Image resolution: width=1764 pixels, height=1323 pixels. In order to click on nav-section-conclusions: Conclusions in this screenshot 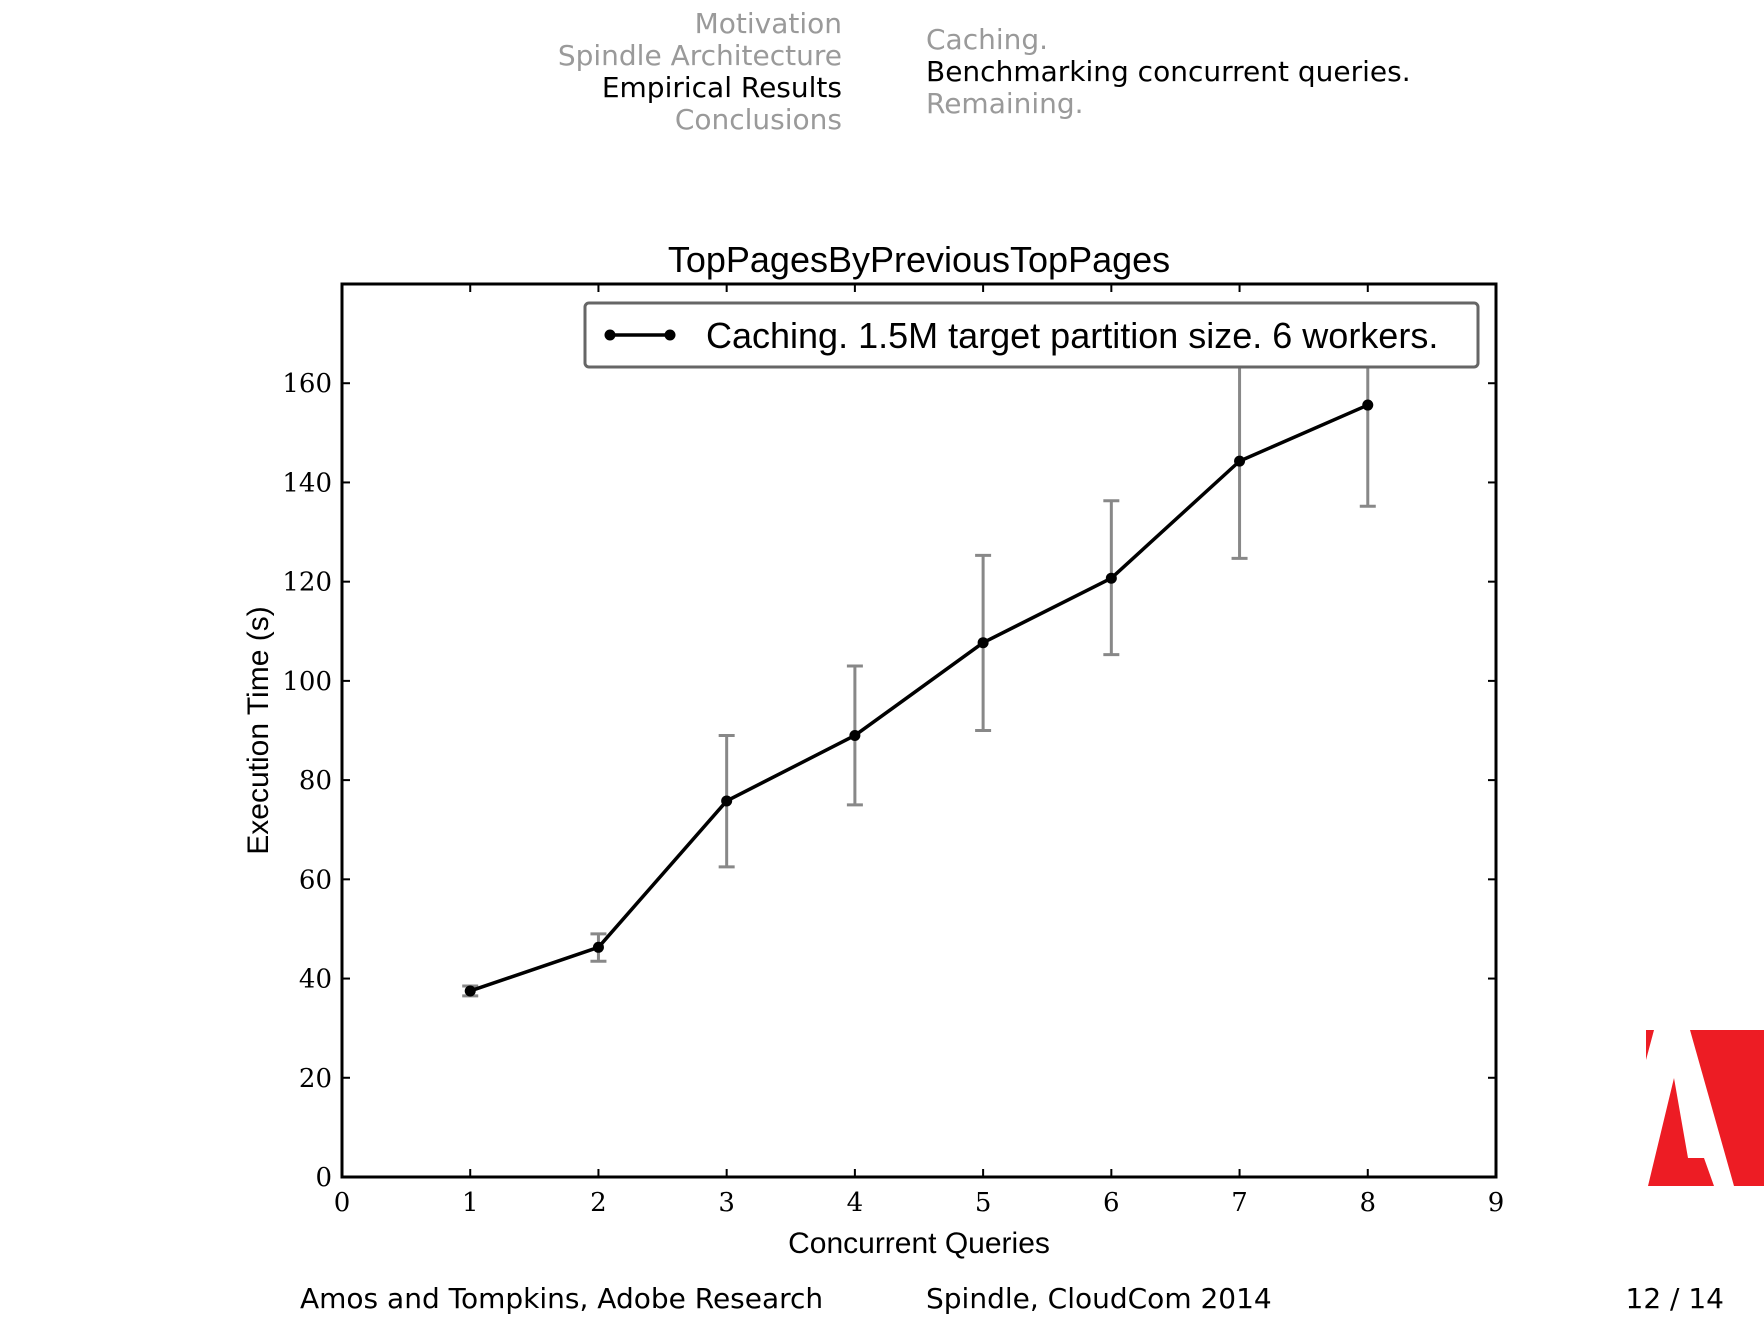, I will do `click(758, 119)`.